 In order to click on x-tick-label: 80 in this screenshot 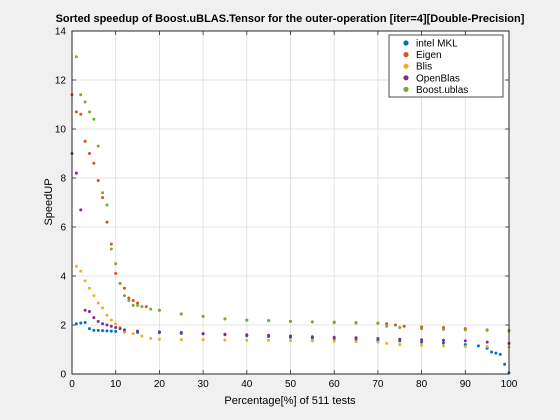, I will do `click(422, 384)`.